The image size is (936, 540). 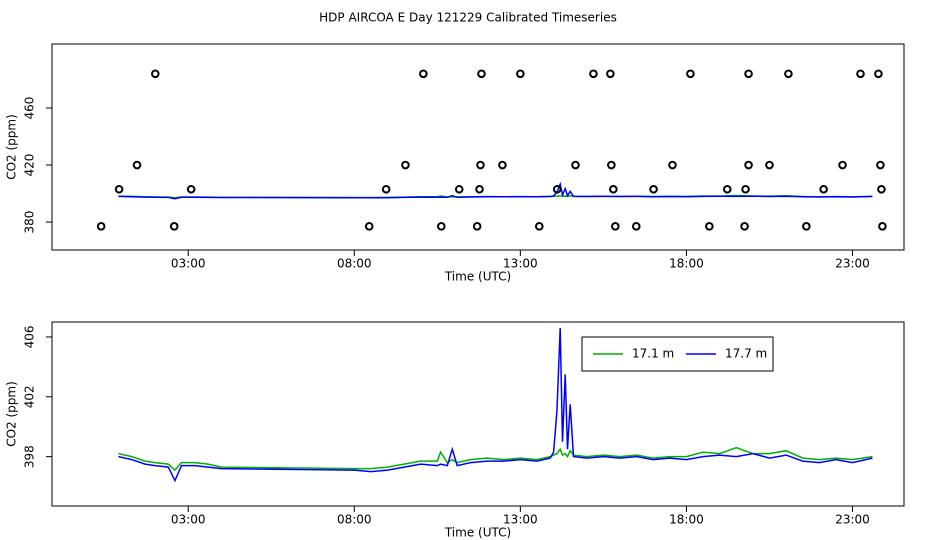 What do you see at coordinates (30, 456) in the screenshot?
I see `y-tick-label: 398` at bounding box center [30, 456].